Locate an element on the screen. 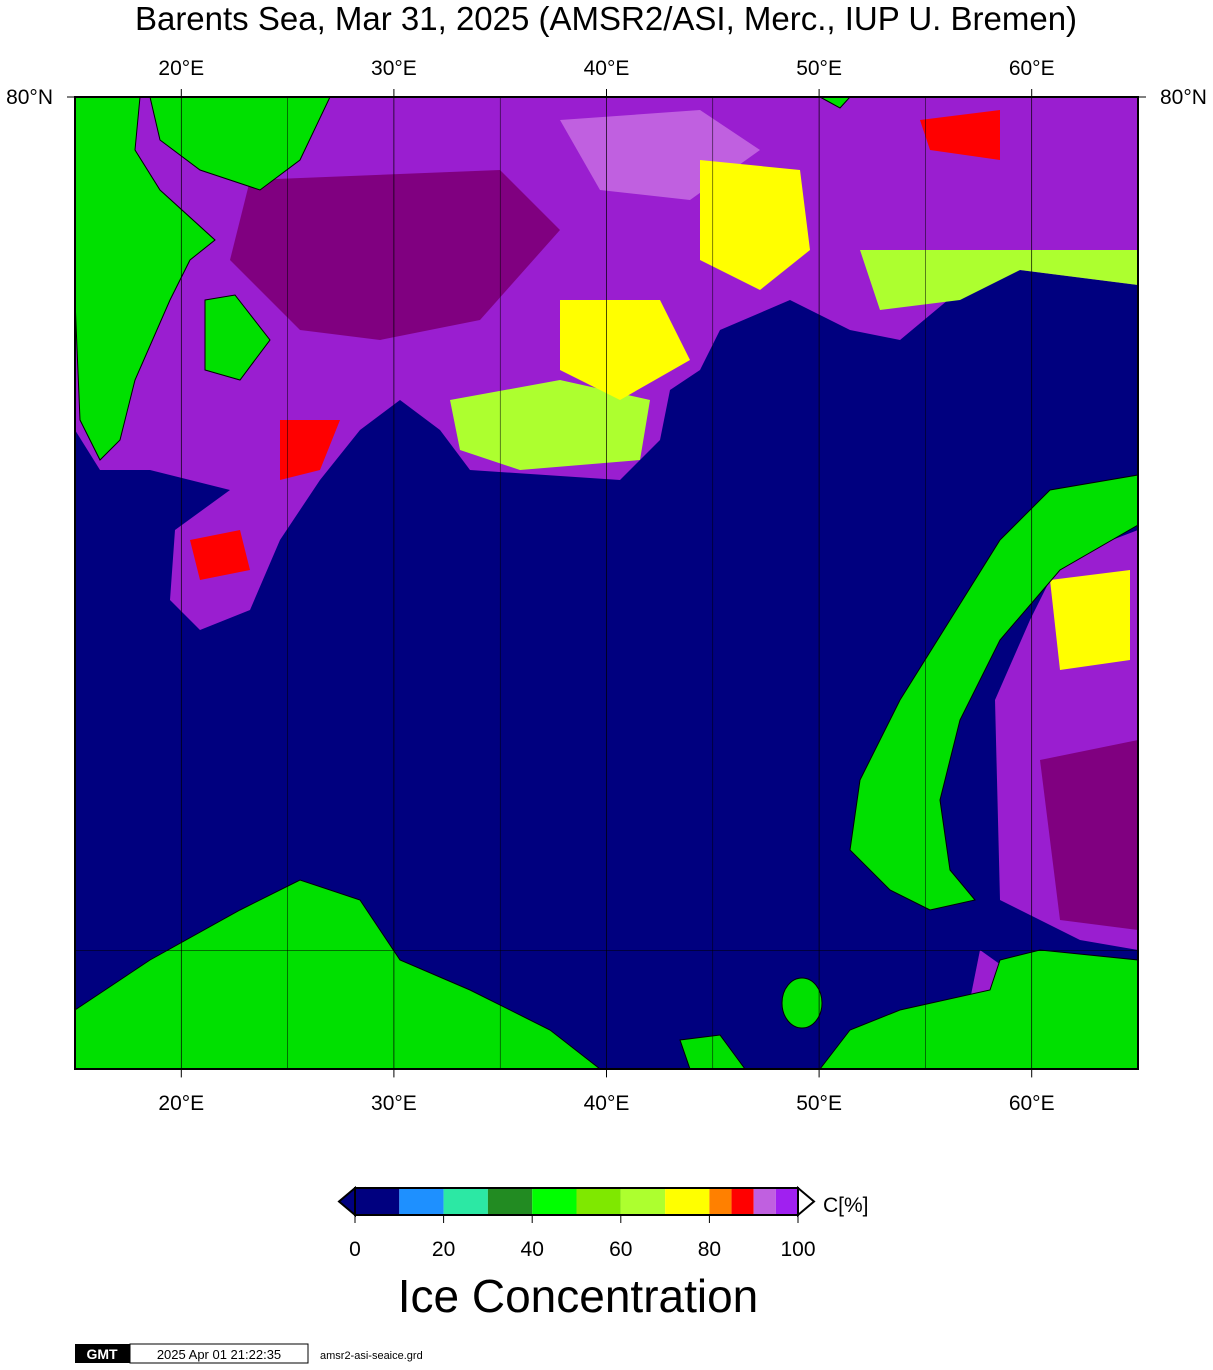 This screenshot has height=1370, width=1213. logo-box is located at coordinates (102, 1353).